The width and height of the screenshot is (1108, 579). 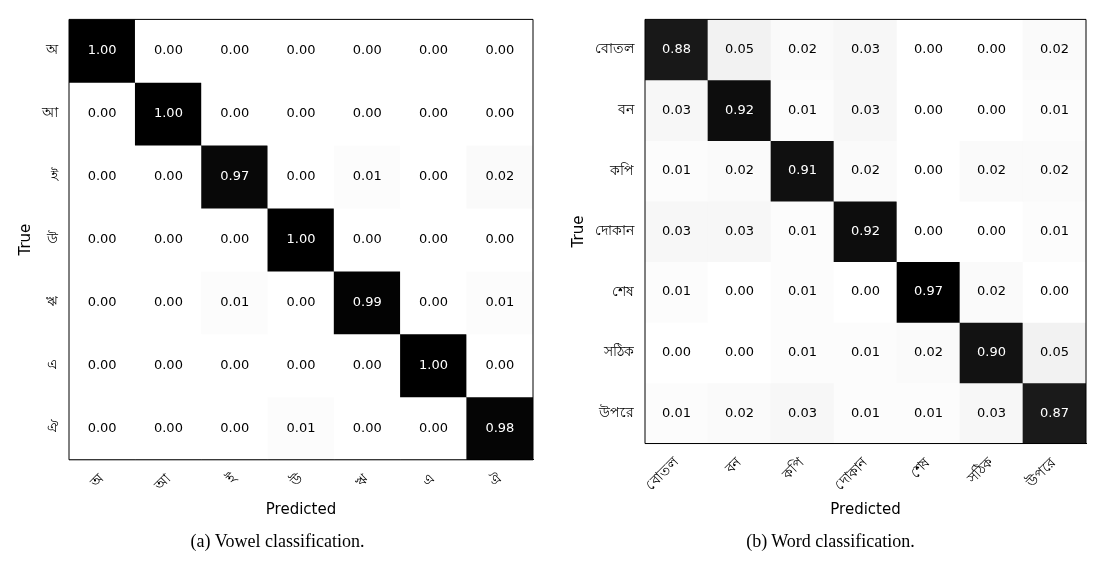 I want to click on y-tick-label: বোতল, so click(x=614, y=48).